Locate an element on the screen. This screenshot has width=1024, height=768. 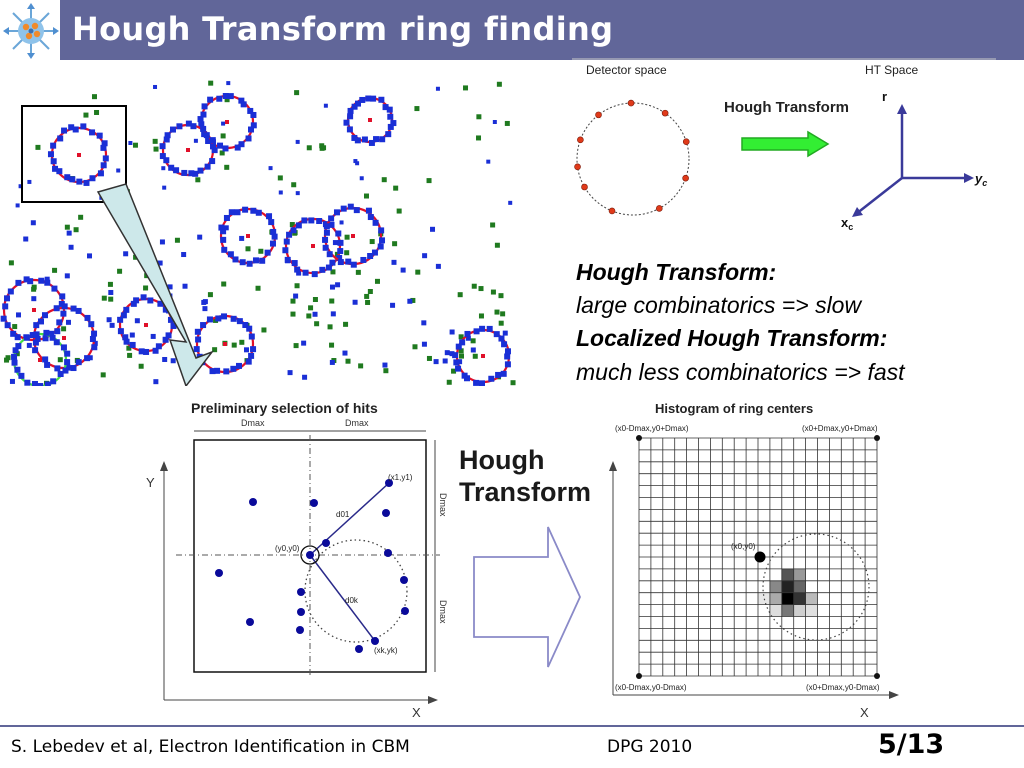
zoom-box is located at coordinates (74, 154).